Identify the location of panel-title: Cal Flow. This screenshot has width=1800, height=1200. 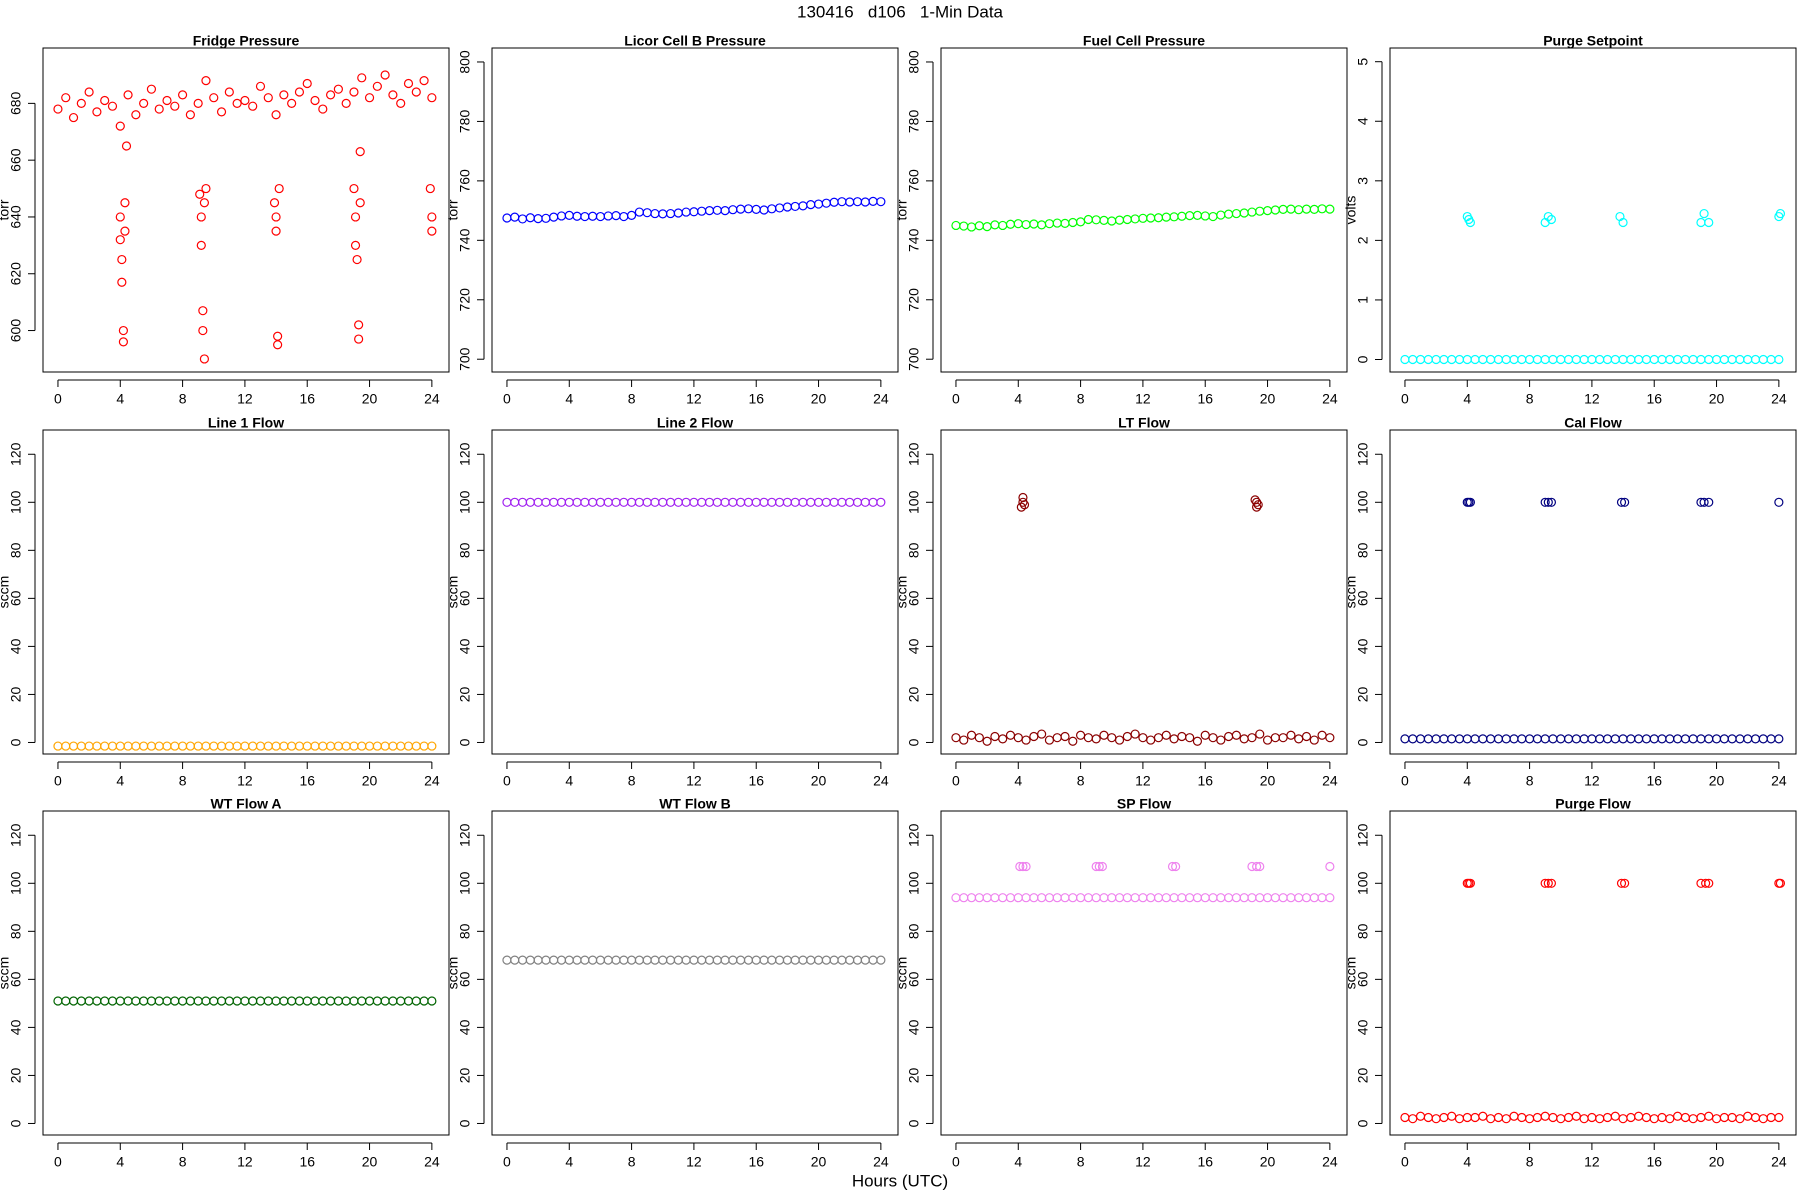
(1593, 423).